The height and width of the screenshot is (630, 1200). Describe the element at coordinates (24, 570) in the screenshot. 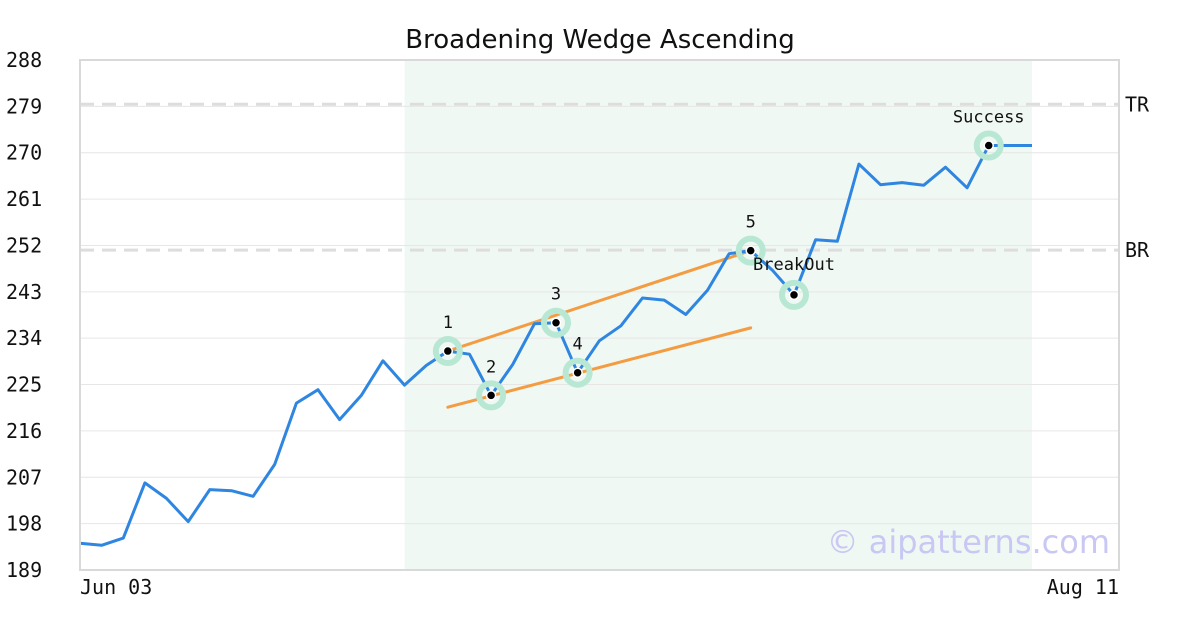

I see `y-tick-label: 189` at that location.